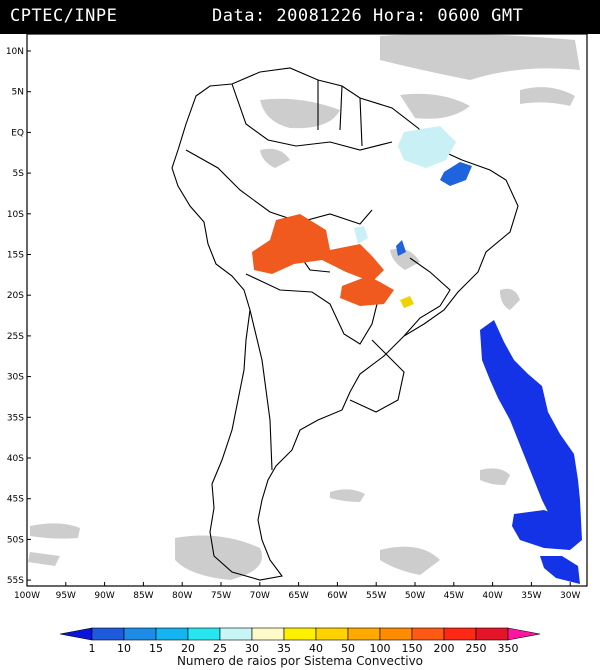 Image resolution: width=600 pixels, height=670 pixels. What do you see at coordinates (188, 648) in the screenshot?
I see `legend-label: 20` at bounding box center [188, 648].